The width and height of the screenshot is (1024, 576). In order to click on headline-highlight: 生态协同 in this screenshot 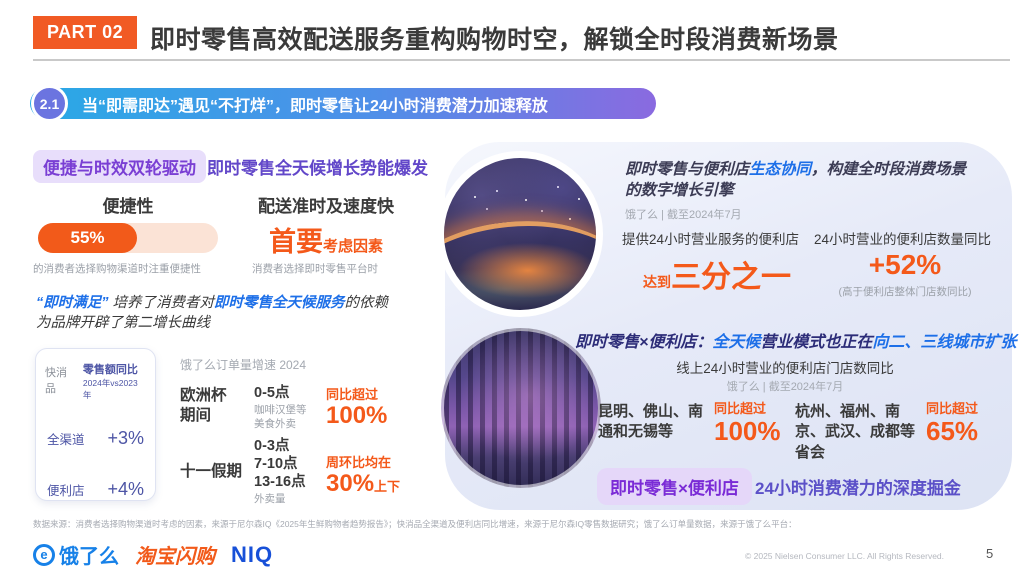, I will do `click(780, 169)`.